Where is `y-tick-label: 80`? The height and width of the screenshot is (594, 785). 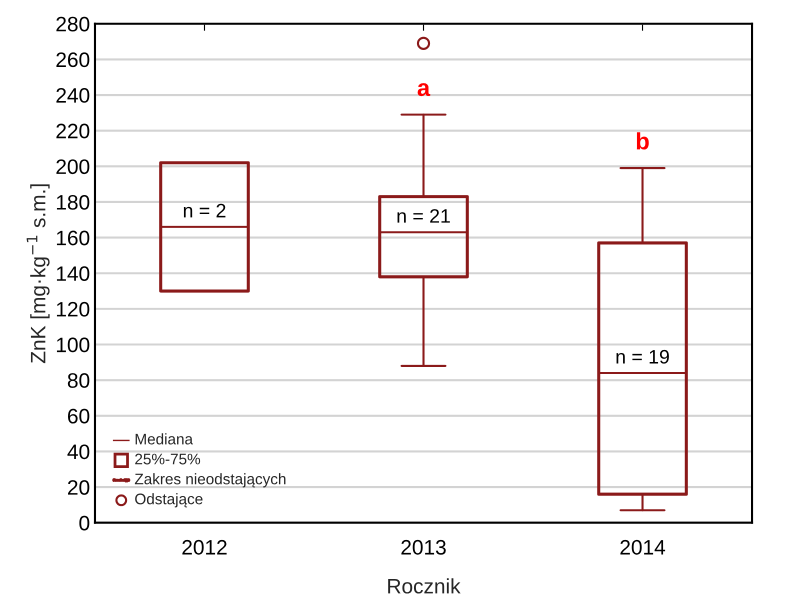
y-tick-label: 80 is located at coordinates (79, 380).